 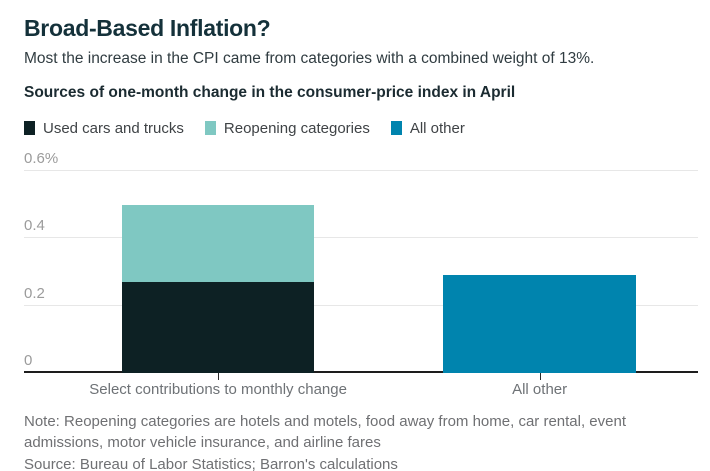 I want to click on y-axis-tick-label: 0.2, so click(x=34, y=293).